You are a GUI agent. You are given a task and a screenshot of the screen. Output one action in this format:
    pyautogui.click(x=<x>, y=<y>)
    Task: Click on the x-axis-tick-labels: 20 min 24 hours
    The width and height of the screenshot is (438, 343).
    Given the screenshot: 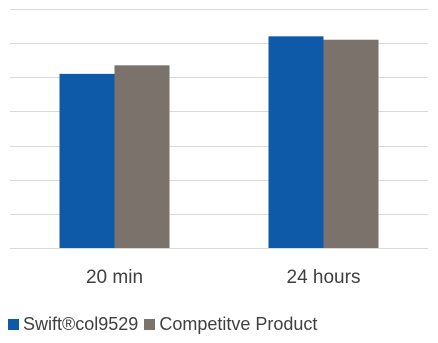 What is the action you would take?
    pyautogui.click(x=223, y=277)
    